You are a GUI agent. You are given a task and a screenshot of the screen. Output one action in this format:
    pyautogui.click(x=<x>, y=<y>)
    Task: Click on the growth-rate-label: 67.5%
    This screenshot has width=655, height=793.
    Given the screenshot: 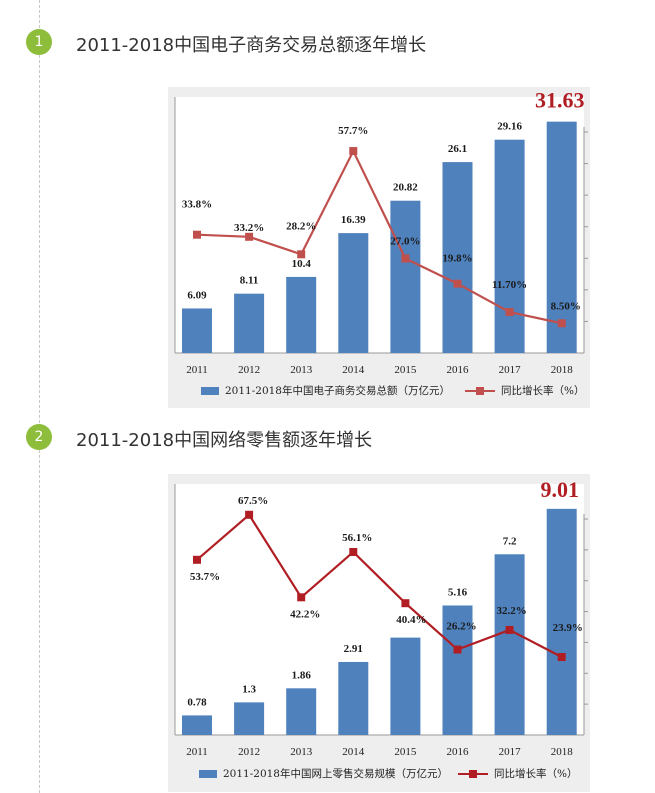 What is the action you would take?
    pyautogui.click(x=253, y=501)
    